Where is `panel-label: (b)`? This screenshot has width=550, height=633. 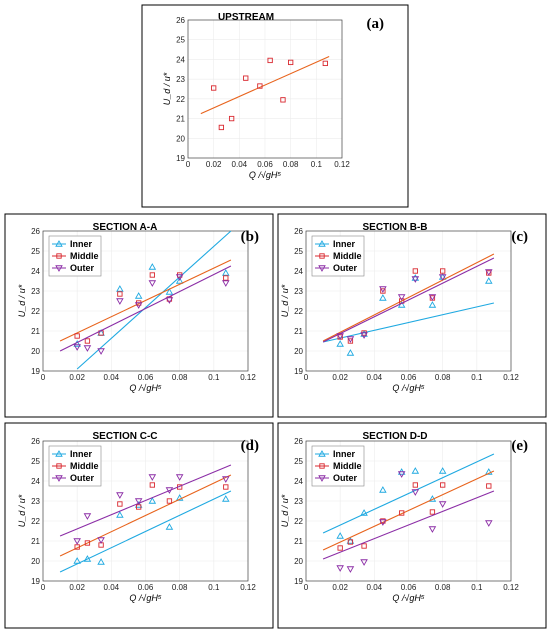 panel-label: (b) is located at coordinates (250, 237).